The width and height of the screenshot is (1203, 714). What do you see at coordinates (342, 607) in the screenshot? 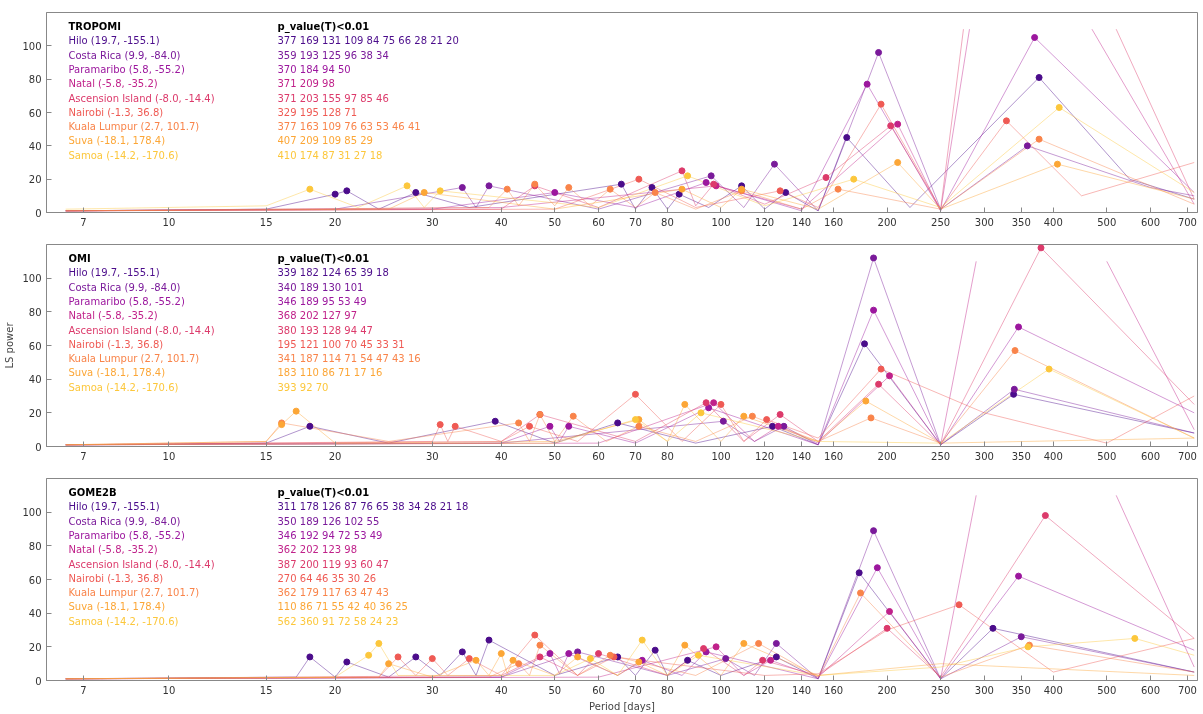
I see `annotation: 110 86 71 55 42 40 36 25` at bounding box center [342, 607].